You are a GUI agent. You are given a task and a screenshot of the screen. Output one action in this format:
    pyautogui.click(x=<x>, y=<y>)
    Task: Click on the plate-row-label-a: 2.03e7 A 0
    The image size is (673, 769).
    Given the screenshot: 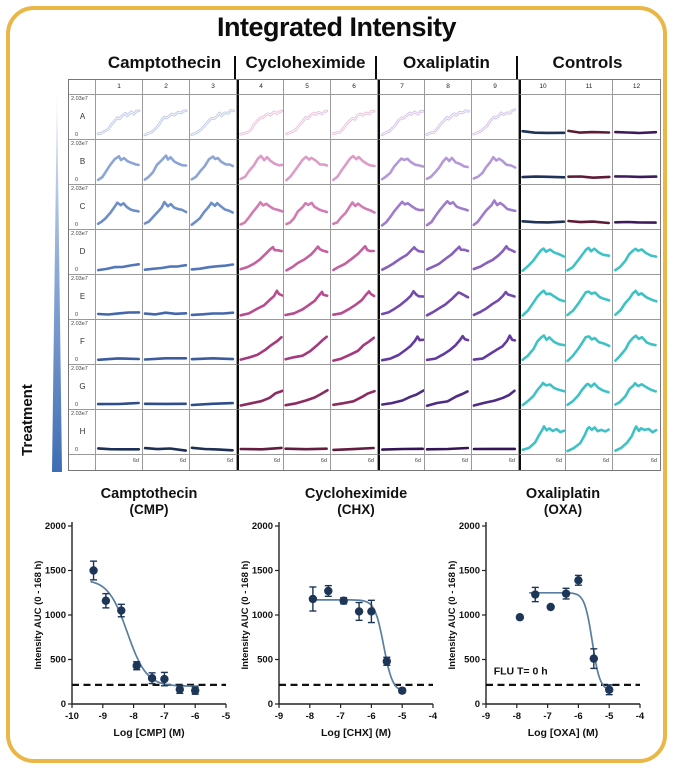 What is the action you would take?
    pyautogui.click(x=82, y=117)
    